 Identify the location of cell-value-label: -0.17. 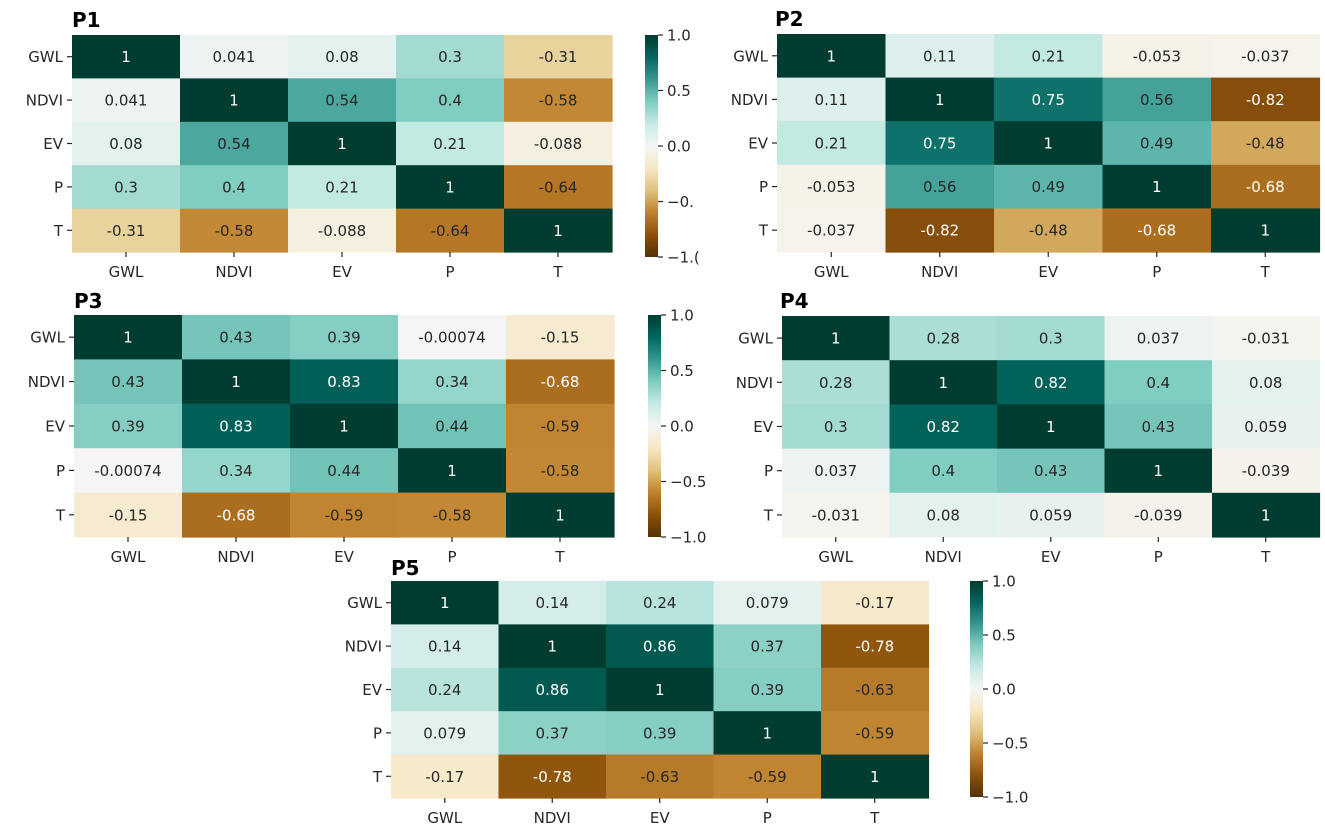
(444, 777).